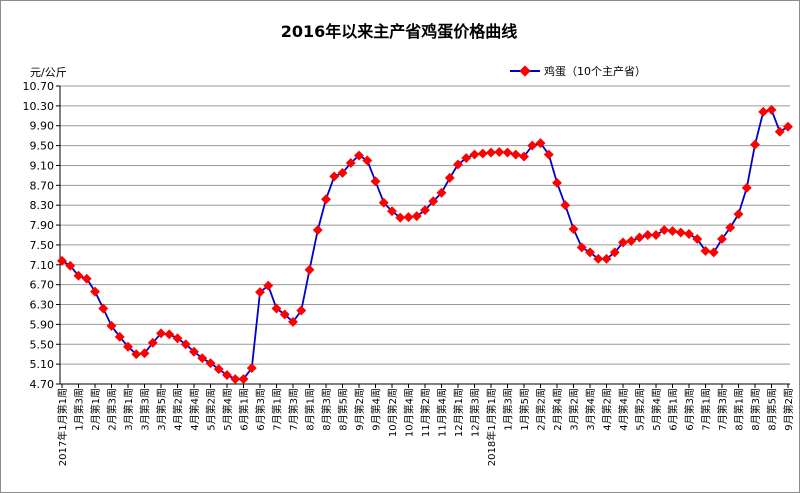 The height and width of the screenshot is (493, 800). What do you see at coordinates (39, 106) in the screenshot?
I see `y-tick-label: 10.30` at bounding box center [39, 106].